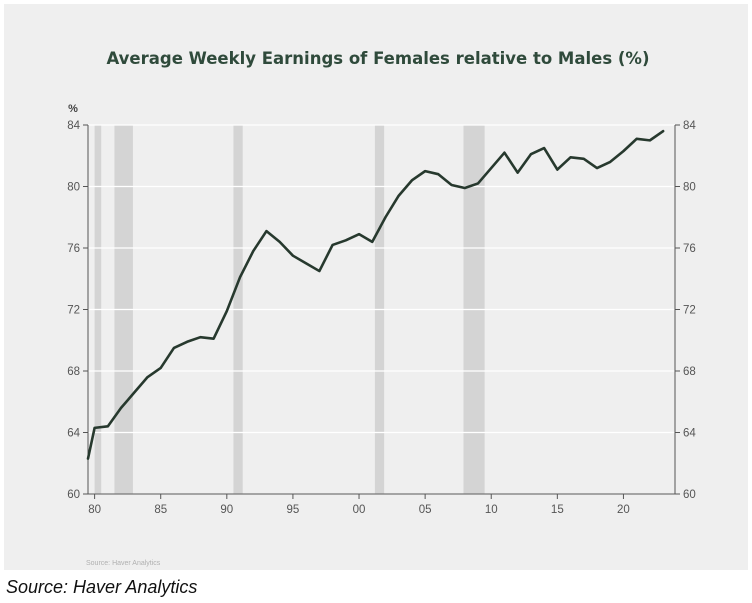 The width and height of the screenshot is (752, 603). I want to click on y-tick-label-left: 64, so click(73, 434).